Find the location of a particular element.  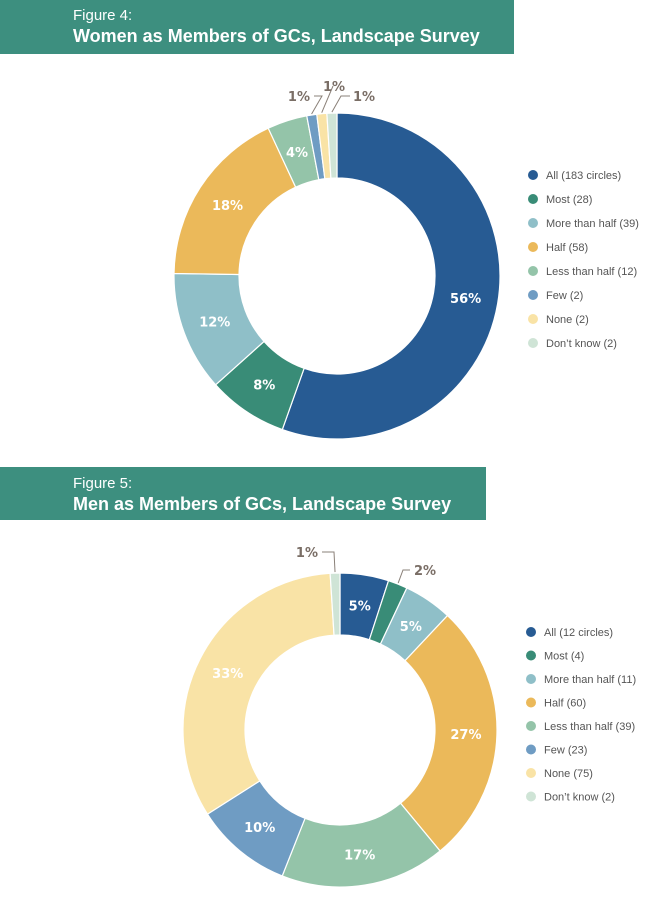

fig5-value-label-3: 27% is located at coordinates (465, 735).